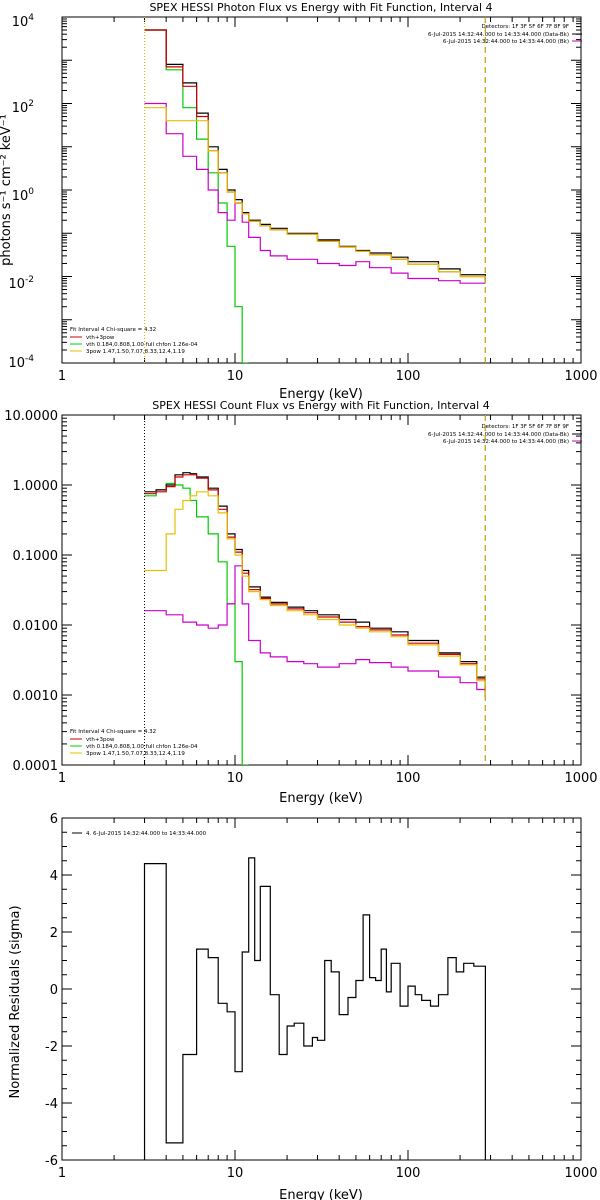  I want to click on y-tick-label: 10², so click(23, 107).